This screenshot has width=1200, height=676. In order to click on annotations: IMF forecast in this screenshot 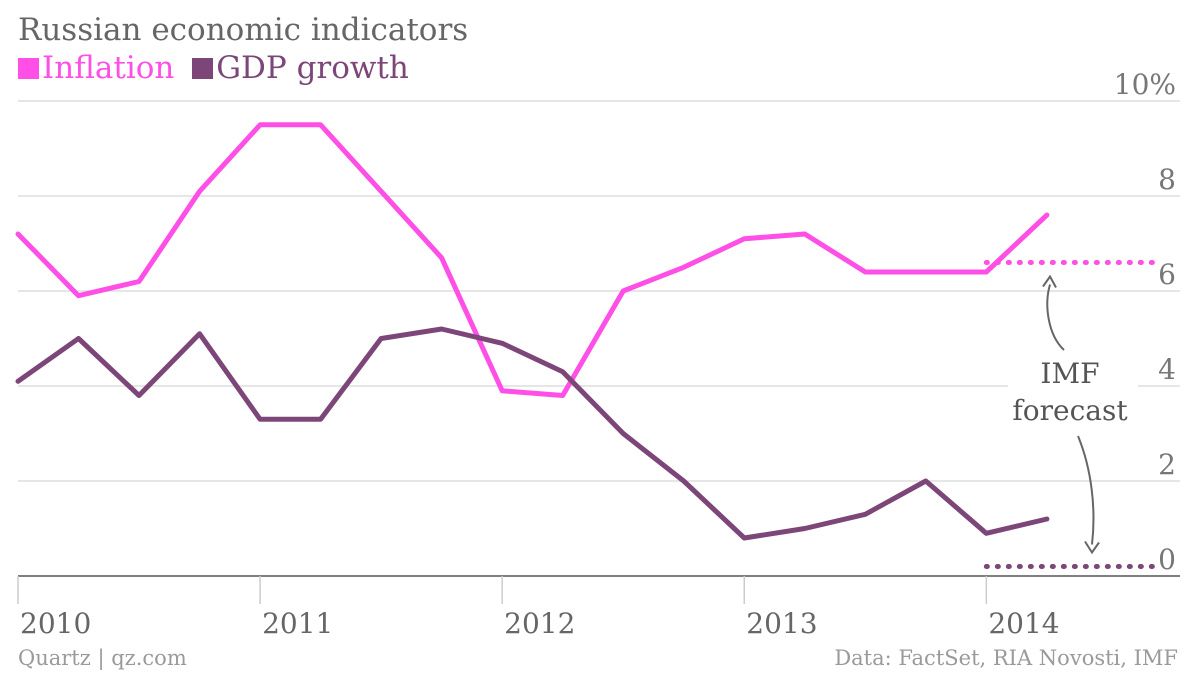, I will do `click(1073, 414)`.